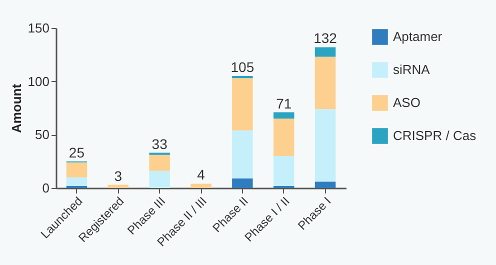 This screenshot has width=496, height=265. I want to click on legend-label: siRNA, so click(411, 69).